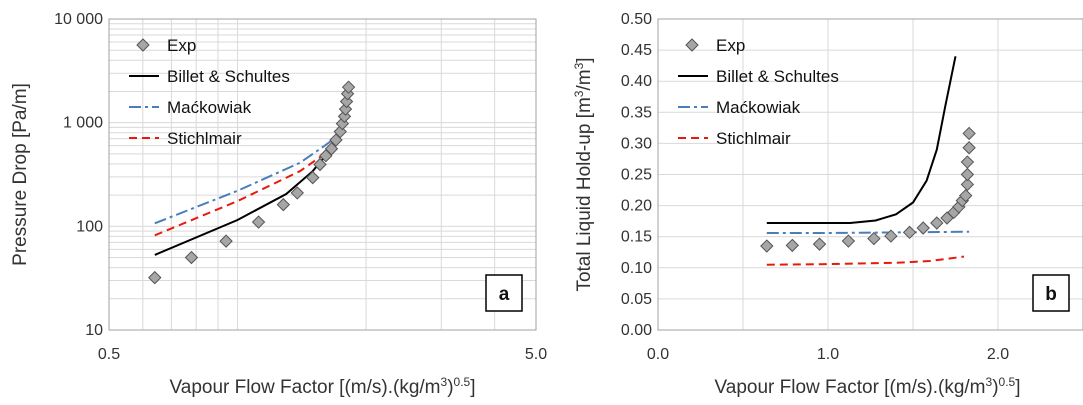 Image resolution: width=1083 pixels, height=405 pixels. Describe the element at coordinates (20, 174) in the screenshot. I see `y-axis-label: Pressure Drop [Pa/m]` at that location.